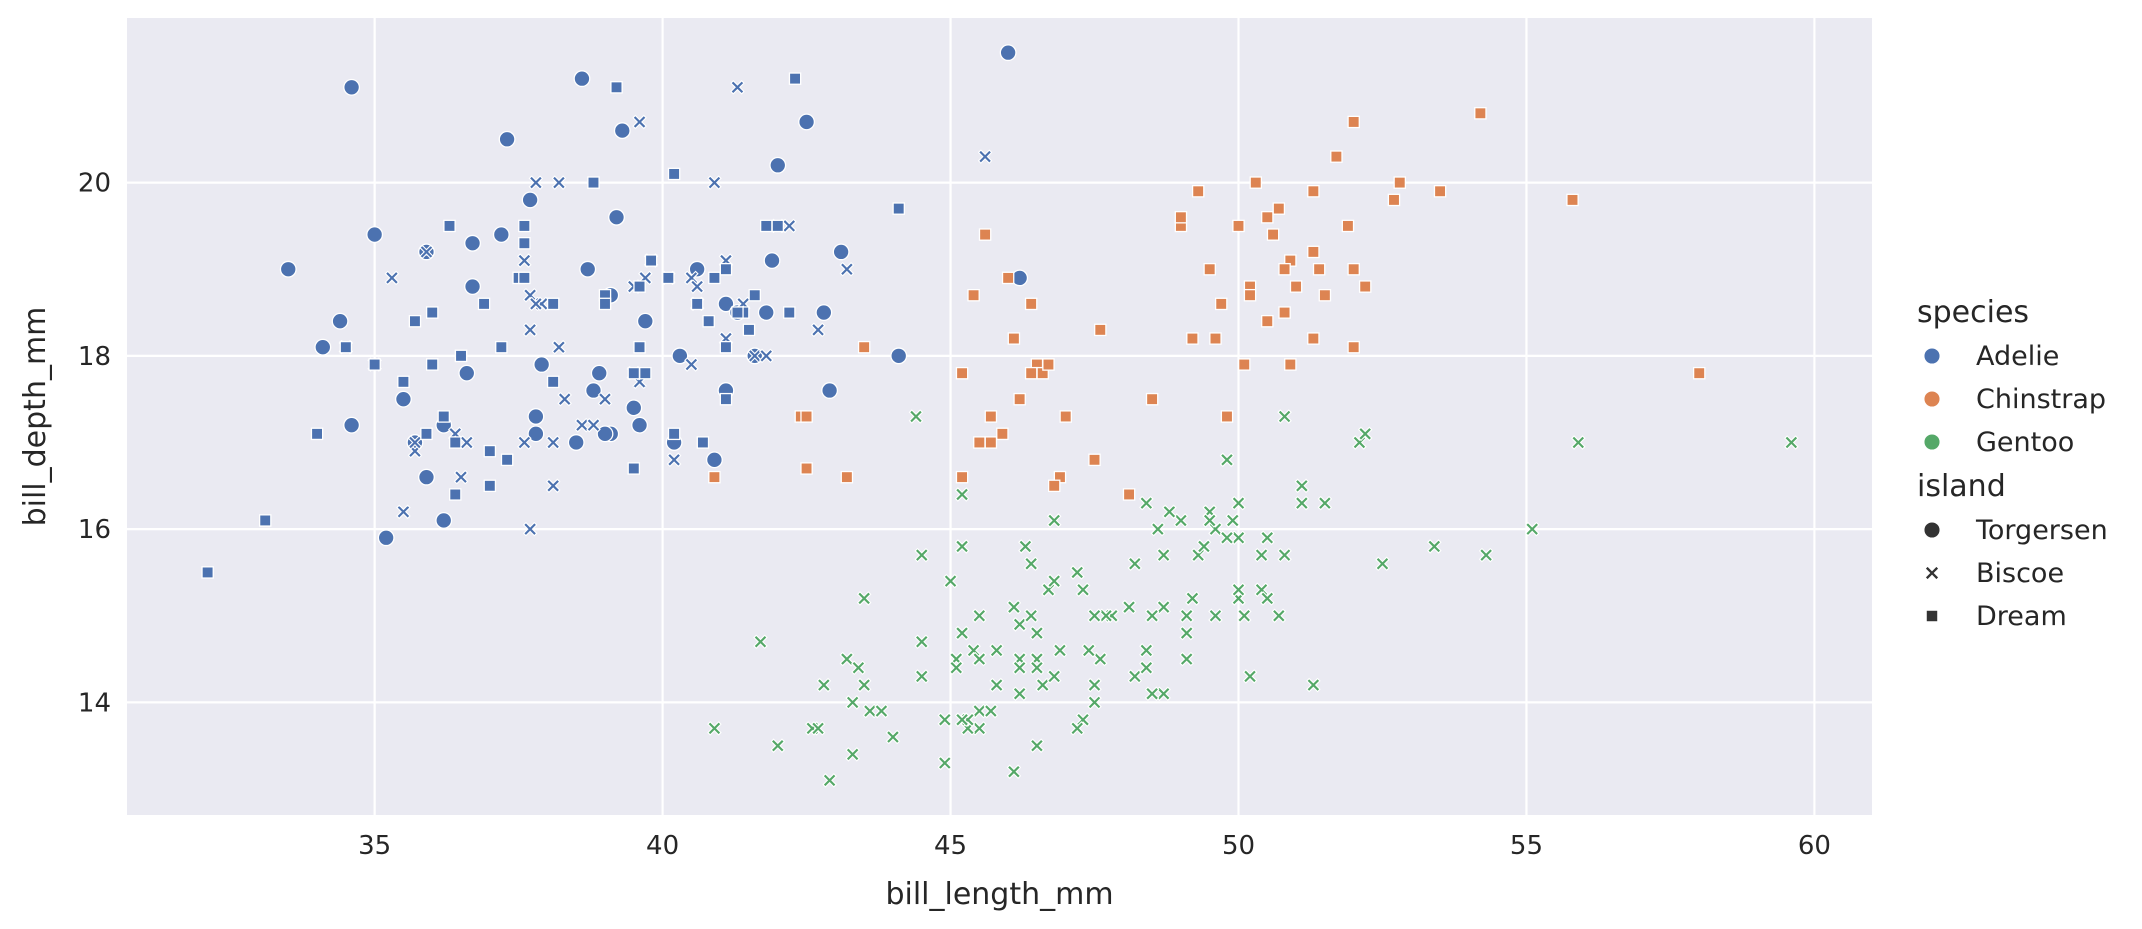 This screenshot has height=929, width=2142. Describe the element at coordinates (999, 894) in the screenshot. I see `x-axis-label: bill_length_mm` at that location.